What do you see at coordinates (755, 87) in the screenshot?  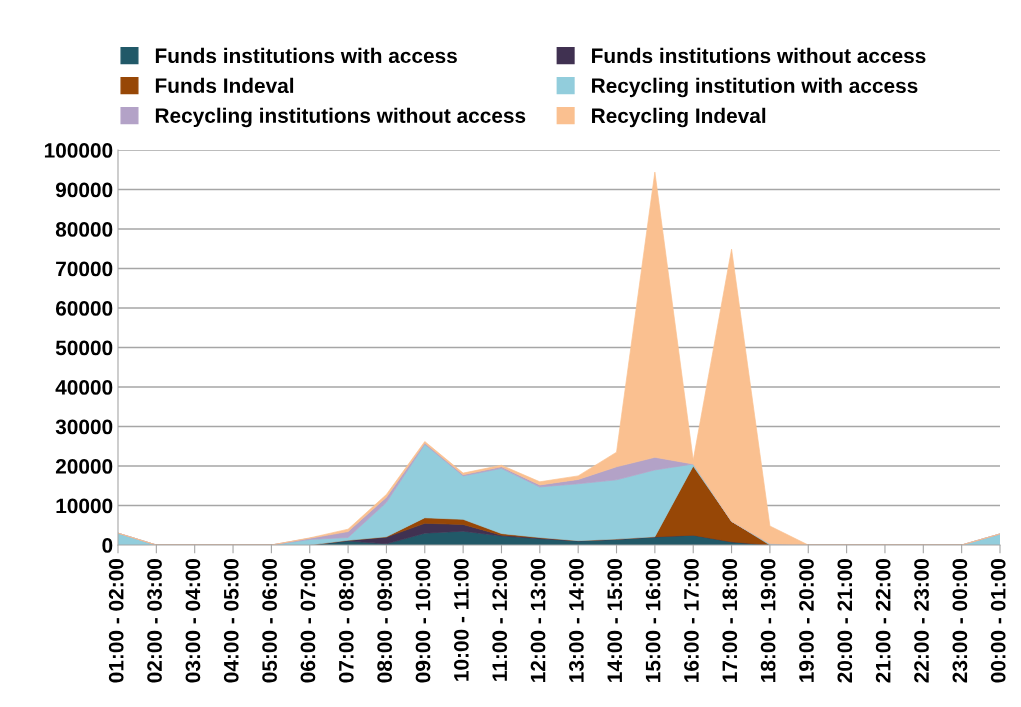 I see `legend-label: Recycling institution with access` at bounding box center [755, 87].